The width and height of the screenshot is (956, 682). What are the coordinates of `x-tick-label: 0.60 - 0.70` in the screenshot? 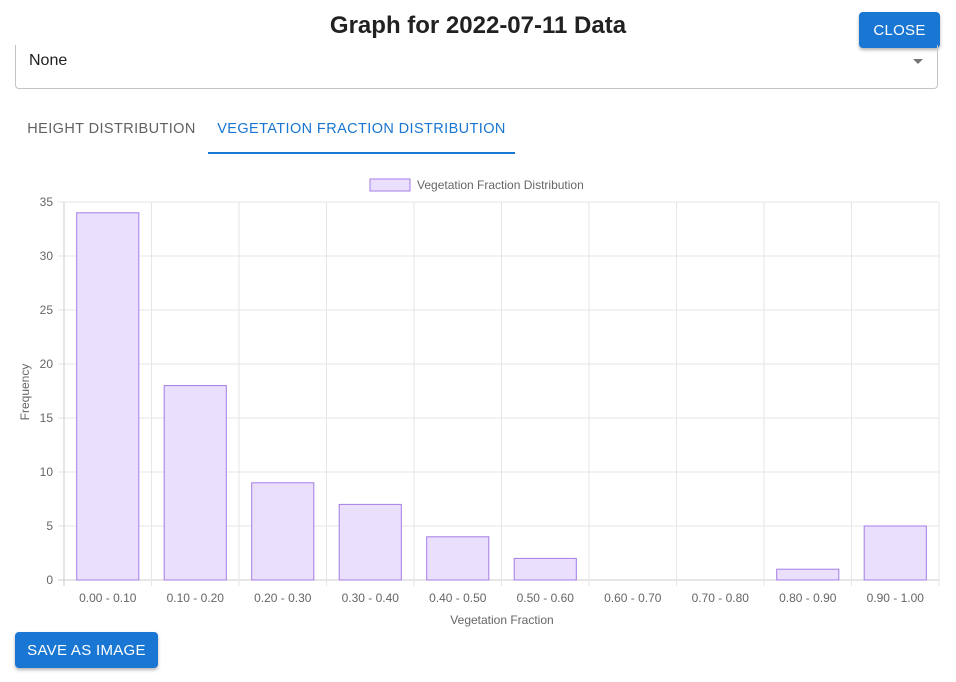 It's located at (633, 598).